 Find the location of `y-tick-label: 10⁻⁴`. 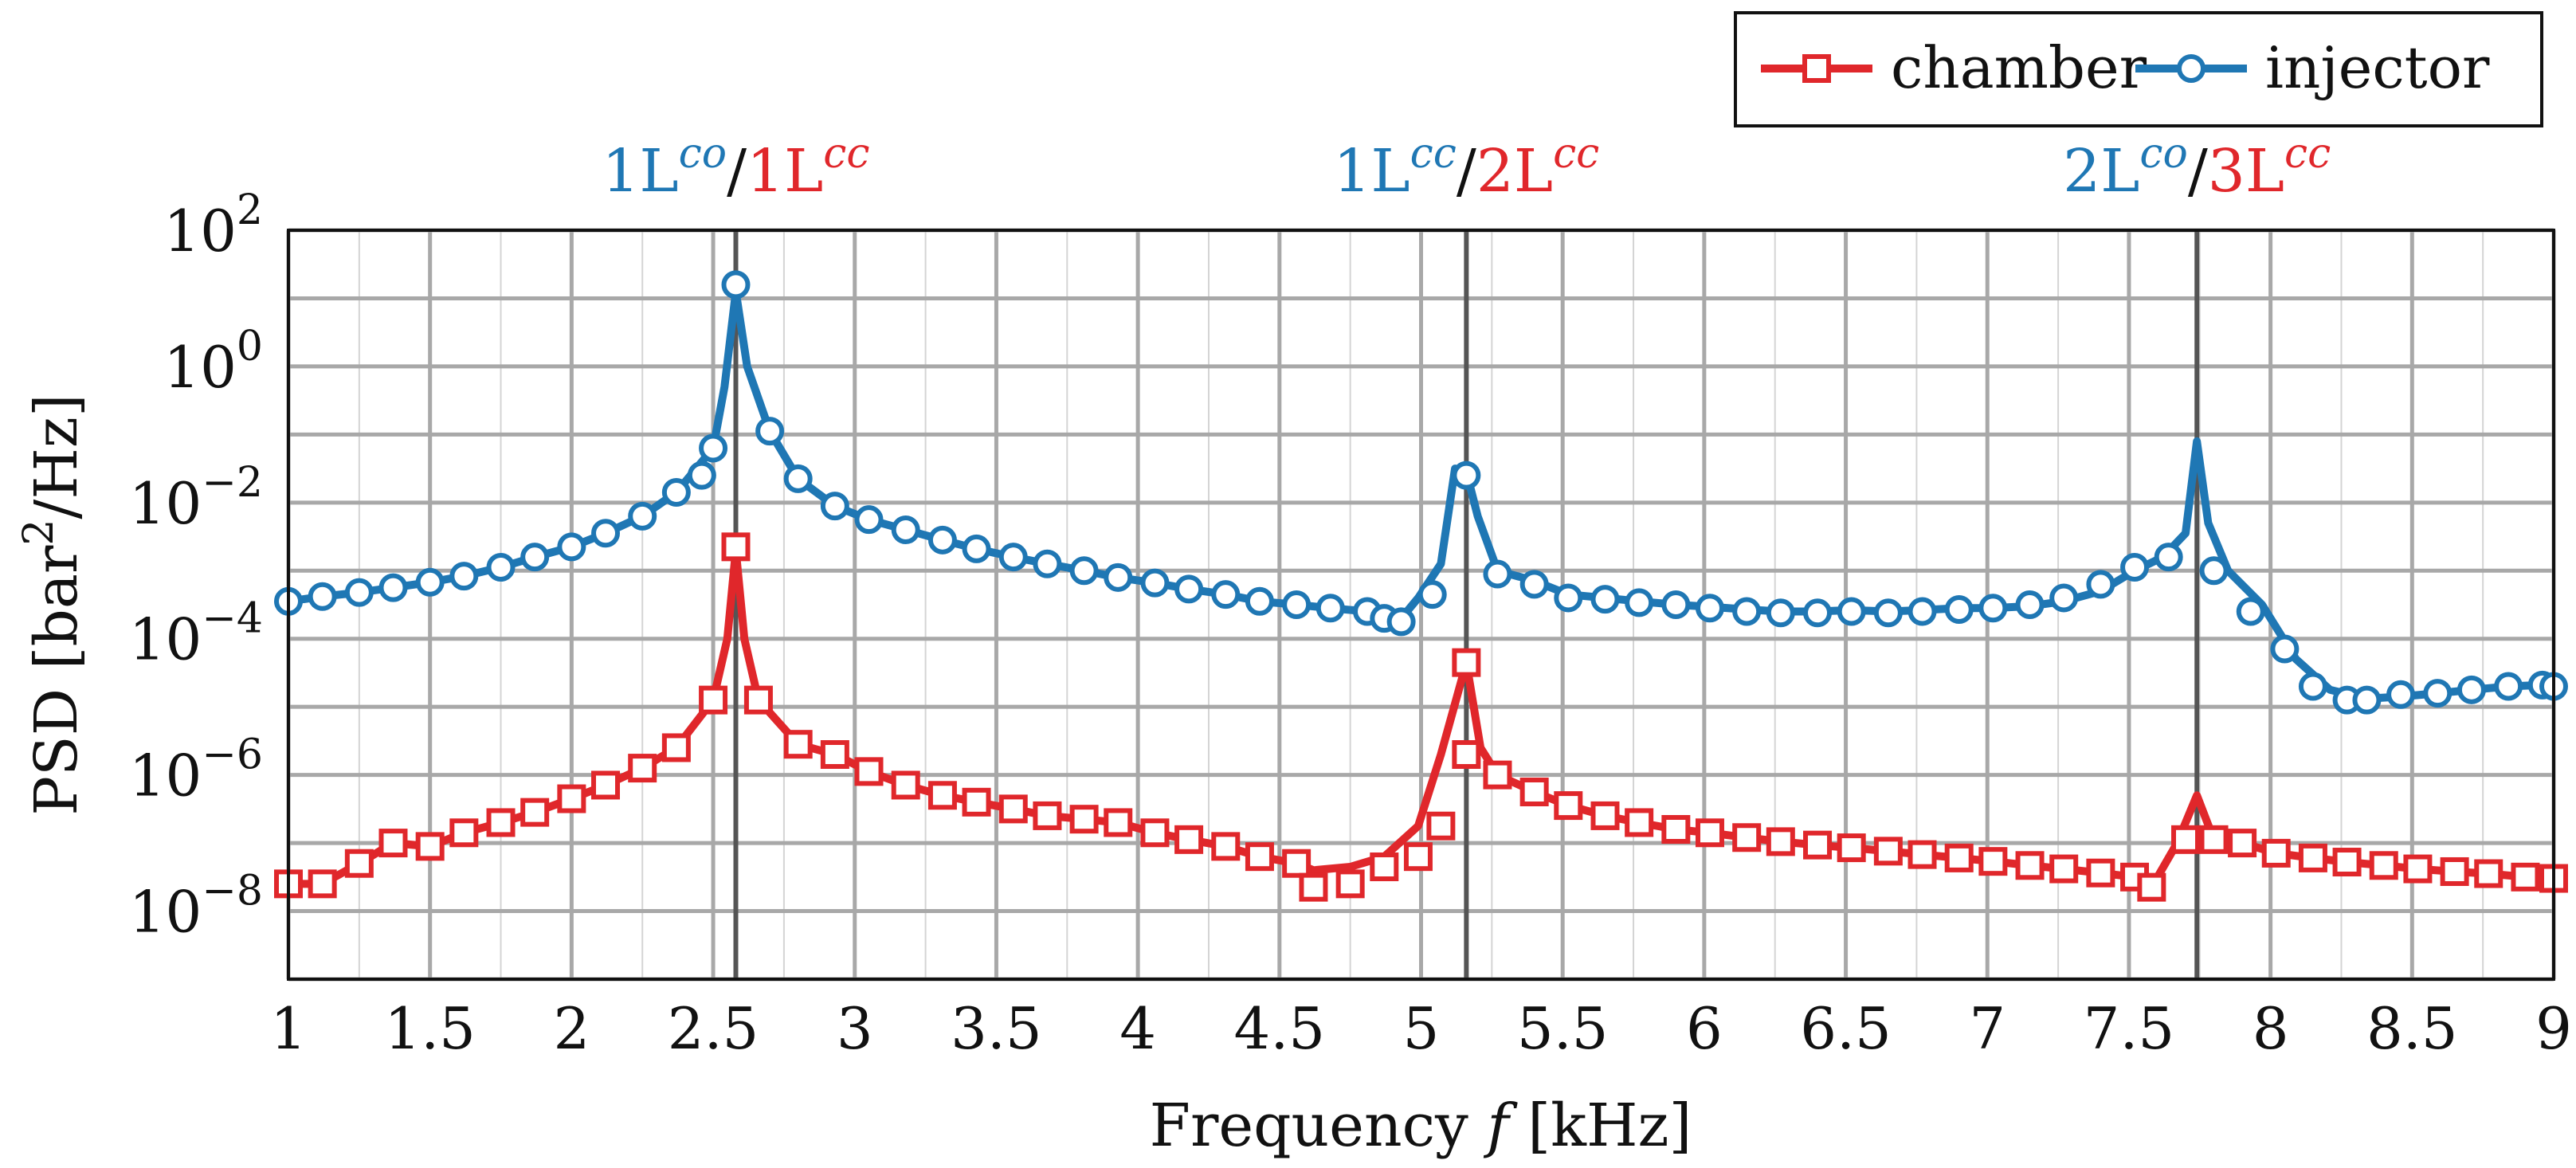

y-tick-label: 10⁻⁴ is located at coordinates (196, 634).